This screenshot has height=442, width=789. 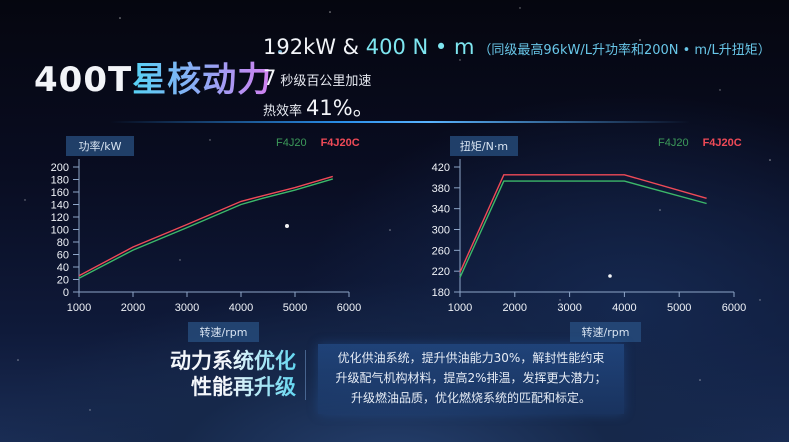 What do you see at coordinates (63, 243) in the screenshot?
I see `y-tick-label: 80` at bounding box center [63, 243].